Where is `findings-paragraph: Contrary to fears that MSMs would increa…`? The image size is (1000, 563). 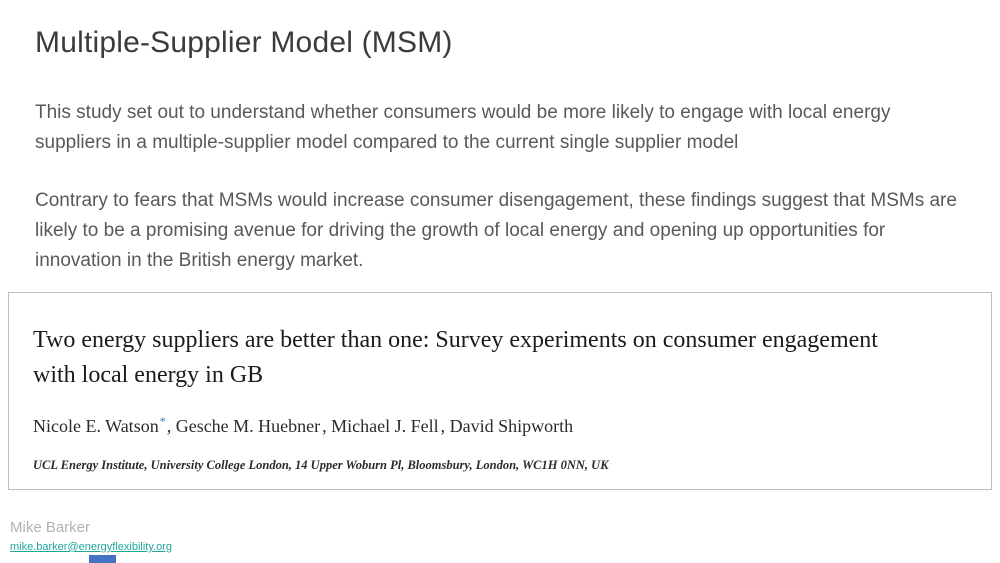 findings-paragraph: Contrary to fears that MSMs would increa… is located at coordinates (496, 230).